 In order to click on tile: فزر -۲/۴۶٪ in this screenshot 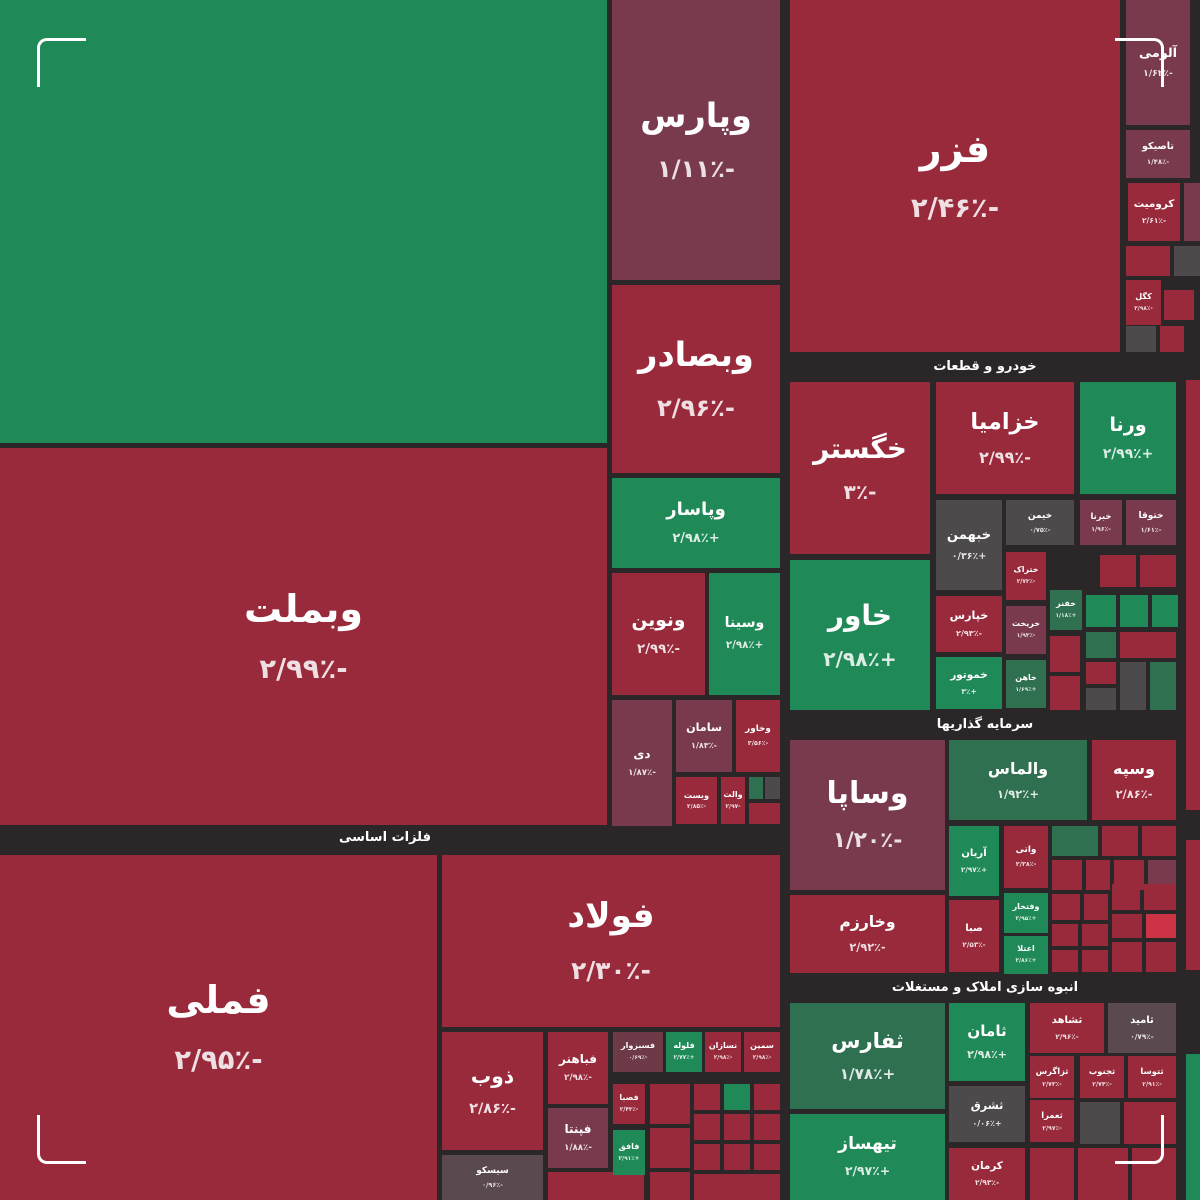, I will do `click(955, 176)`.